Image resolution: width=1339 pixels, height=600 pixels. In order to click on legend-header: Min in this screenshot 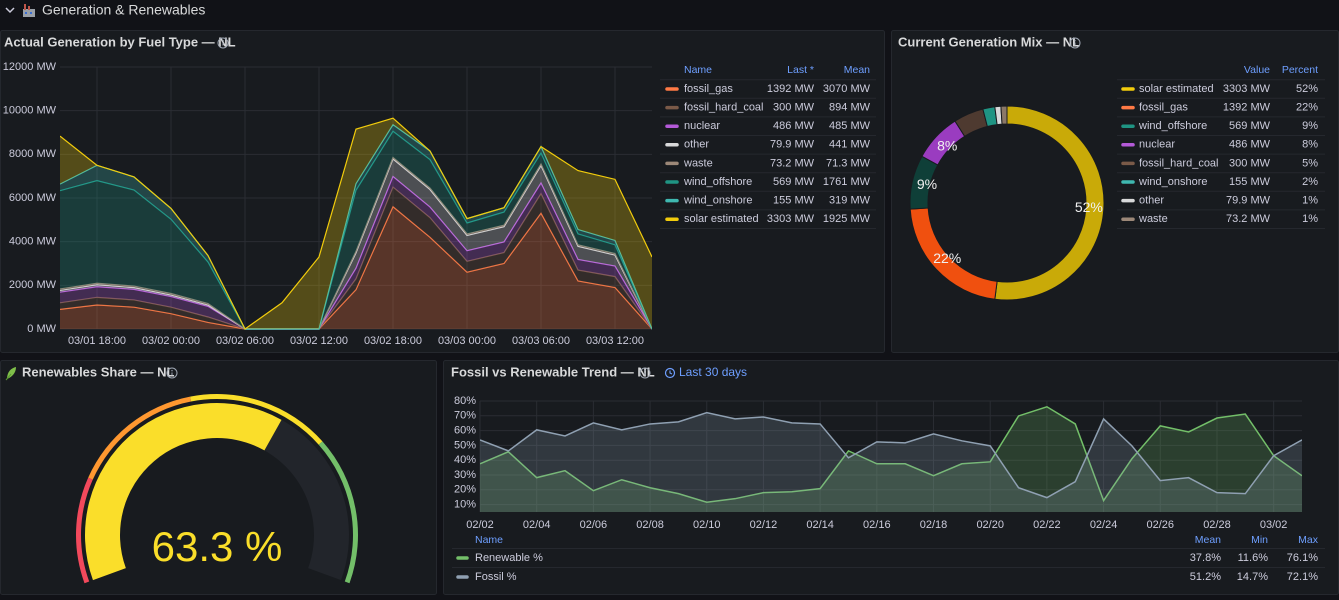, I will do `click(1259, 540)`.